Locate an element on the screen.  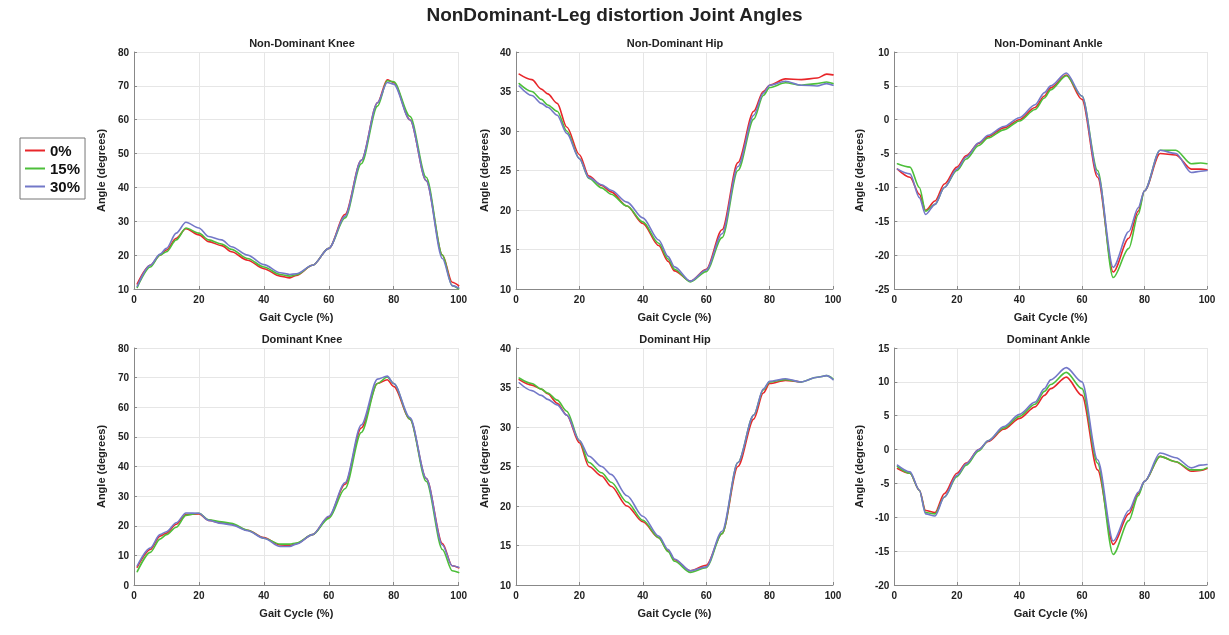
chart-title: Non-Dominant Ankle is located at coordinates (1048, 42).